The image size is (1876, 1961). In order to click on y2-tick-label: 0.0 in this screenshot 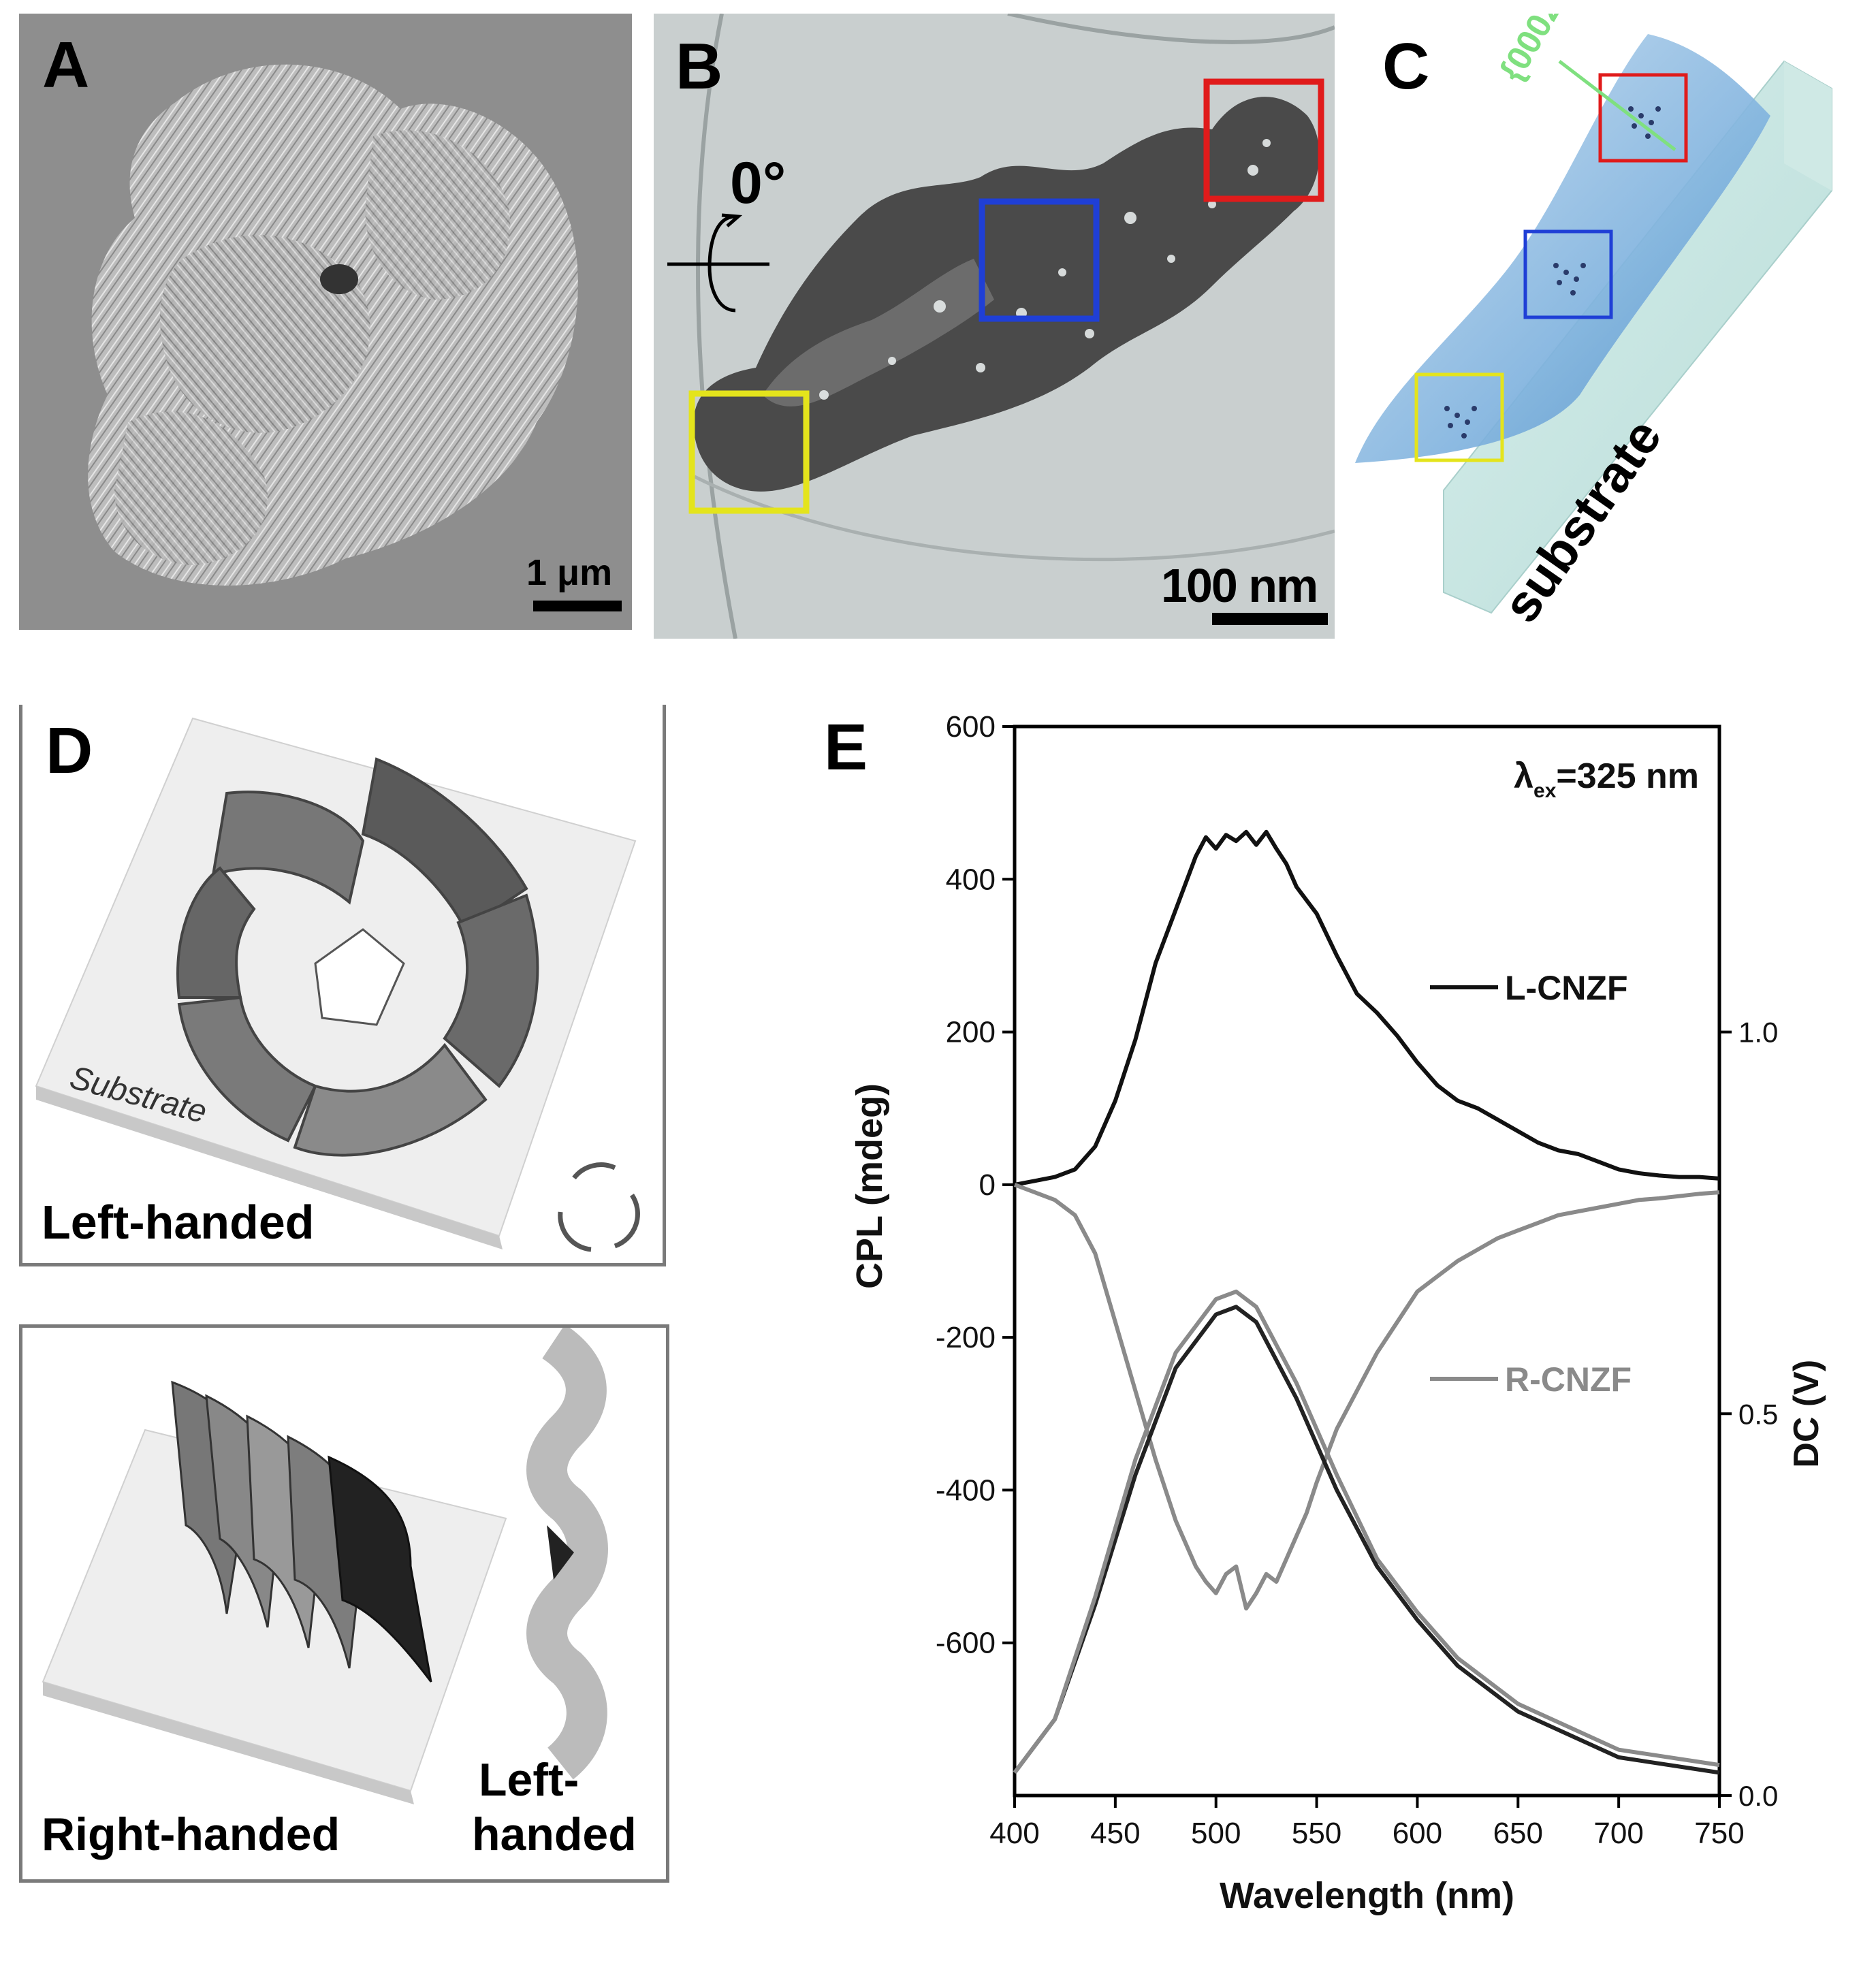, I will do `click(1758, 1796)`.